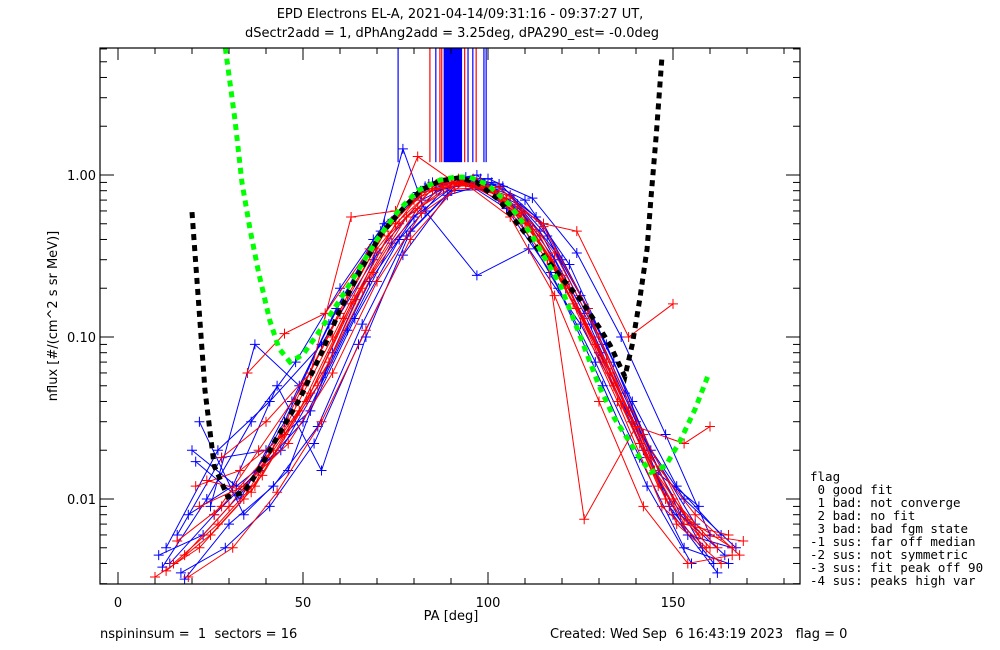 This screenshot has width=1000, height=650. I want to click on legend-item: 3 bad: bad fgm state, so click(889, 528).